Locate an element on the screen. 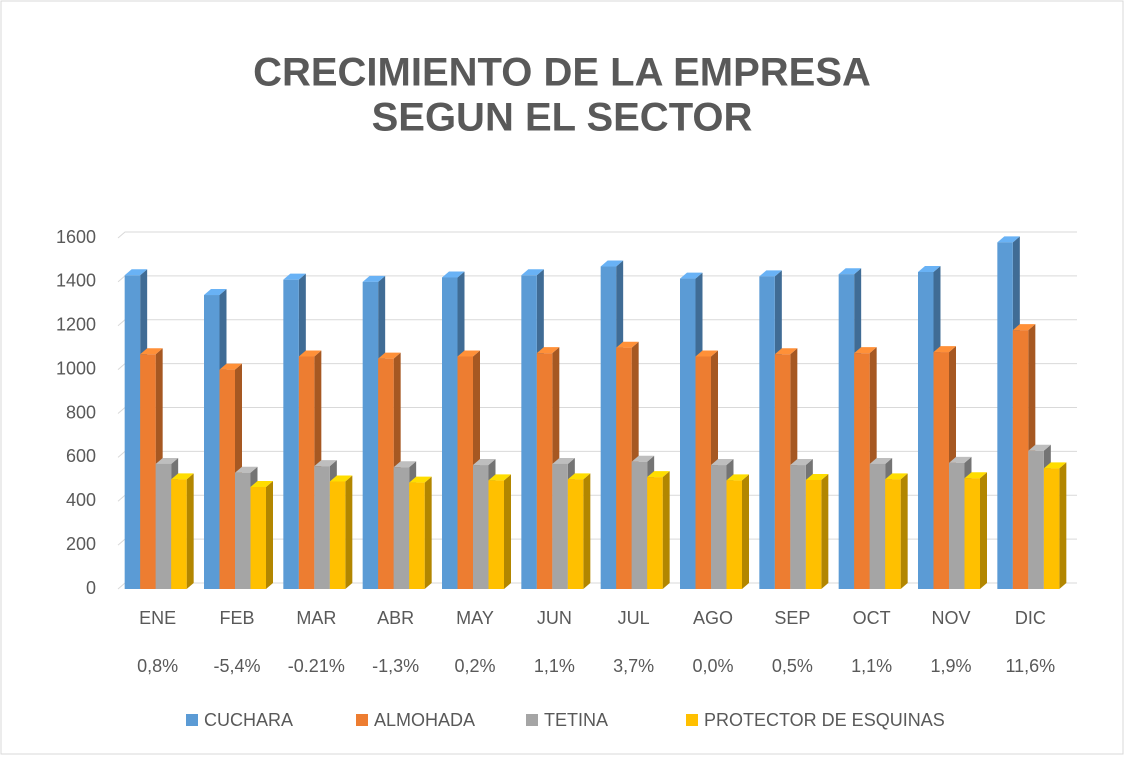 The image size is (1124, 760). category-note: 0,5% is located at coordinates (792, 666).